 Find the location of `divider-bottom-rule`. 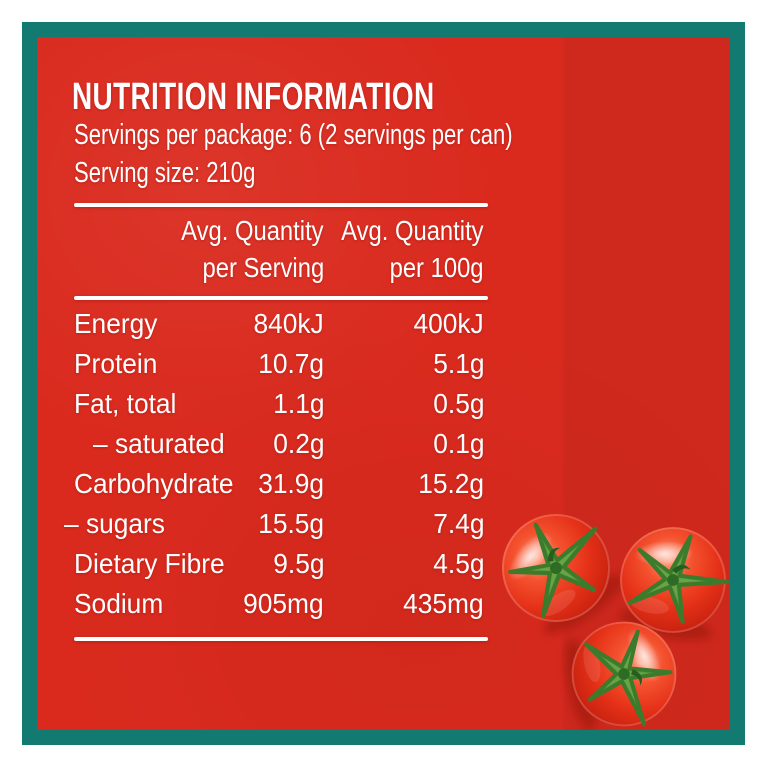

divider-bottom-rule is located at coordinates (281, 639).